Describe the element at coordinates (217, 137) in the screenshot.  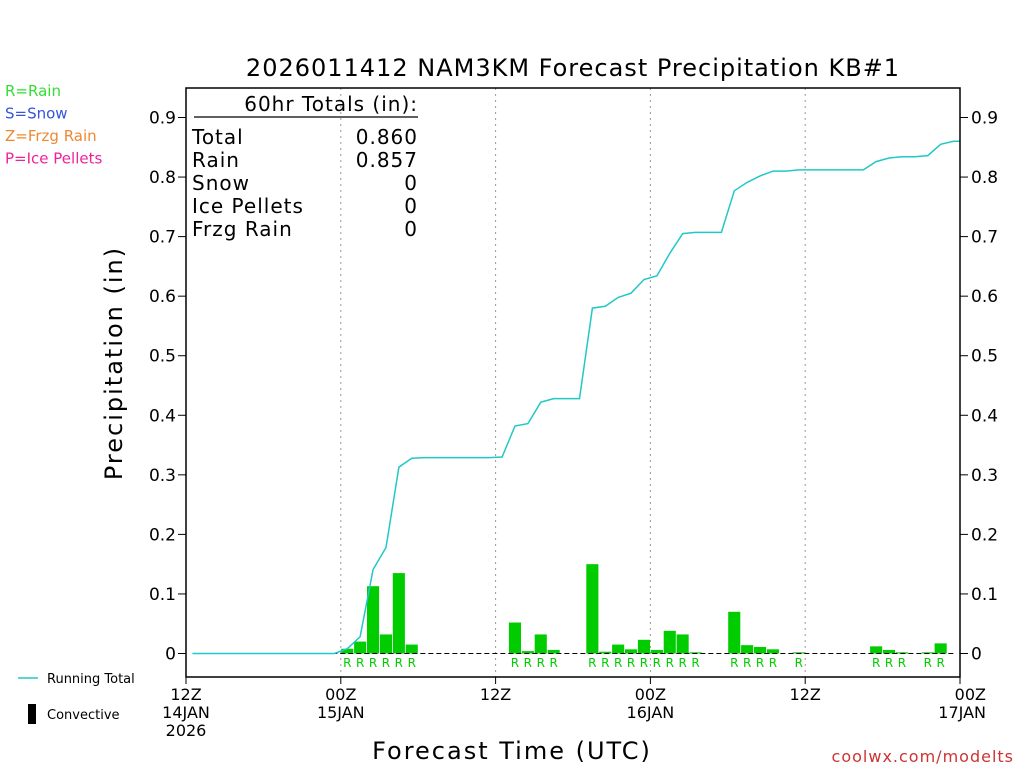
I see `totals-row-label: Total` at that location.